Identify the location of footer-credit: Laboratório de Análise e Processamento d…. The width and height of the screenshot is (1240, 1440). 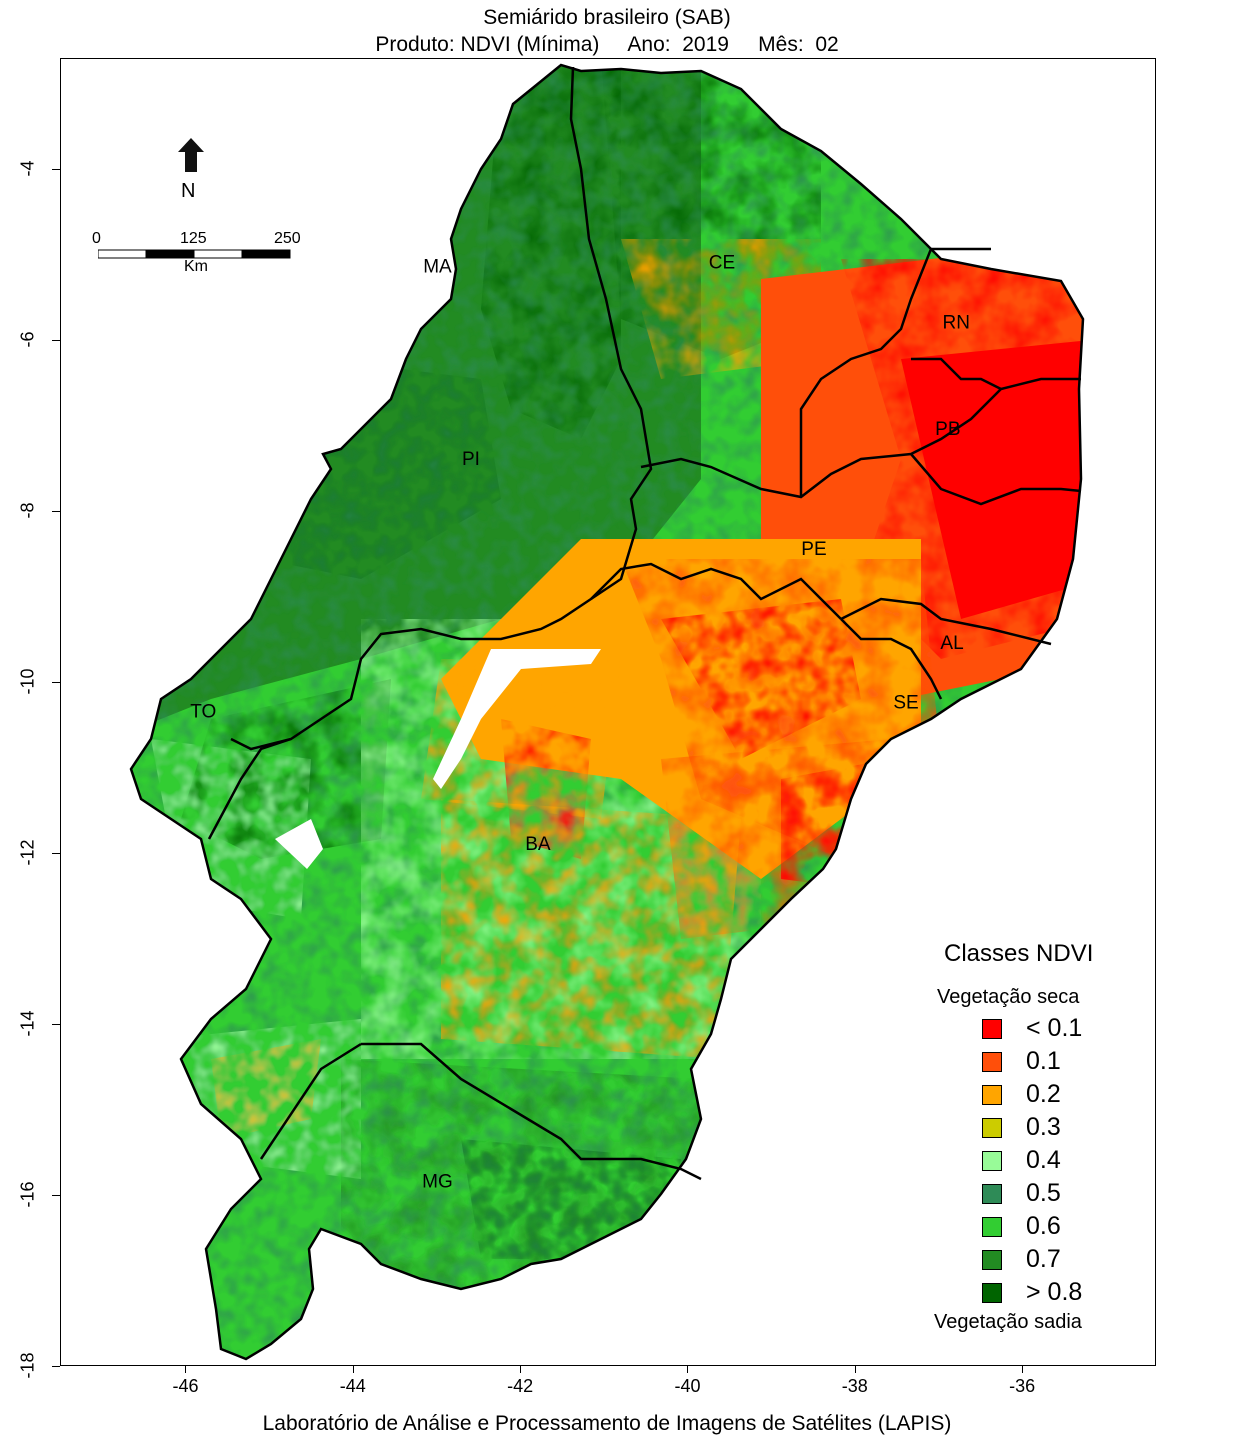
(607, 1423).